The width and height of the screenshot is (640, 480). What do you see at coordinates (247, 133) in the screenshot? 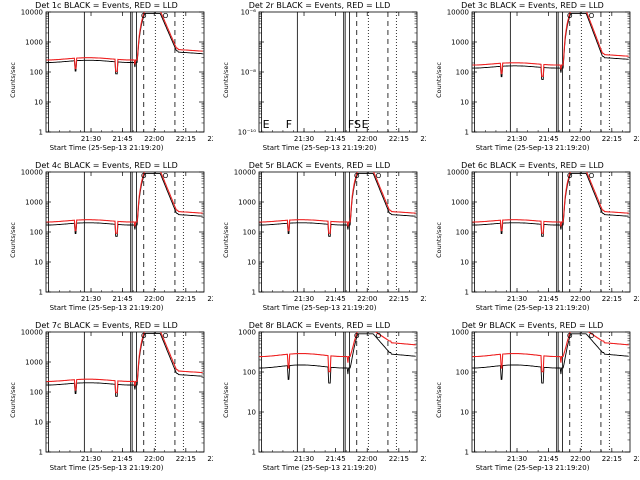
I see `y-tick-label: 10⁻¹⁰` at bounding box center [247, 133].